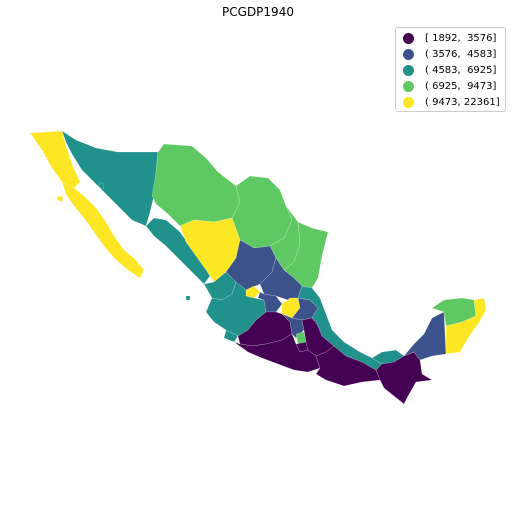  What do you see at coordinates (188, 298) in the screenshot?
I see `region-island-pacific` at bounding box center [188, 298].